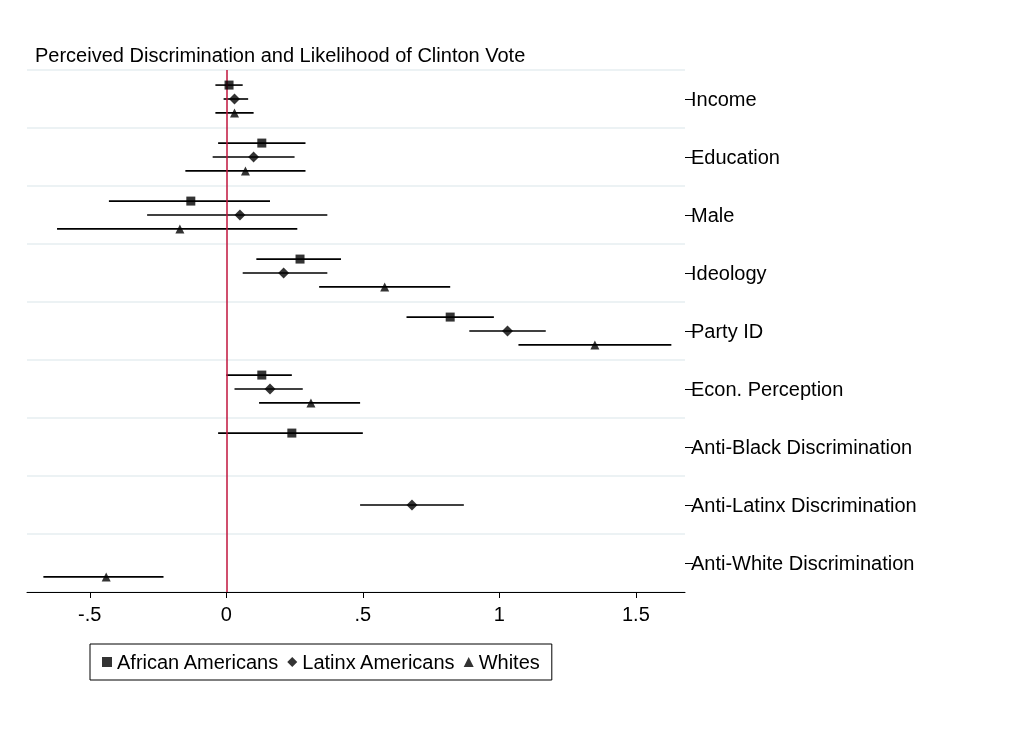 This screenshot has height=756, width=1029. What do you see at coordinates (378, 662) in the screenshot?
I see `legend-label: Latinx Americans` at bounding box center [378, 662].